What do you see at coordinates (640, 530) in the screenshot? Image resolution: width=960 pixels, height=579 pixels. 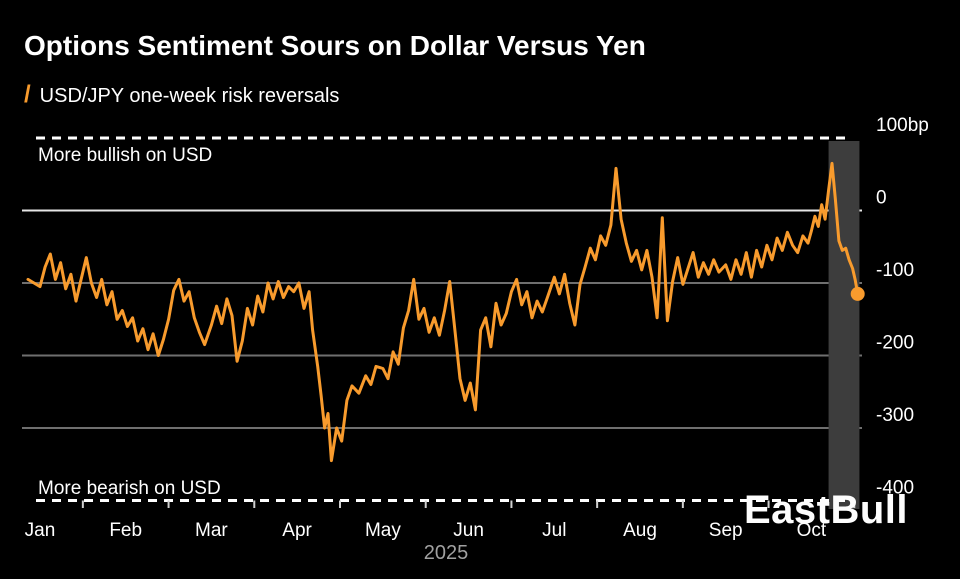 I see `x-axis-label: Aug` at bounding box center [640, 530].